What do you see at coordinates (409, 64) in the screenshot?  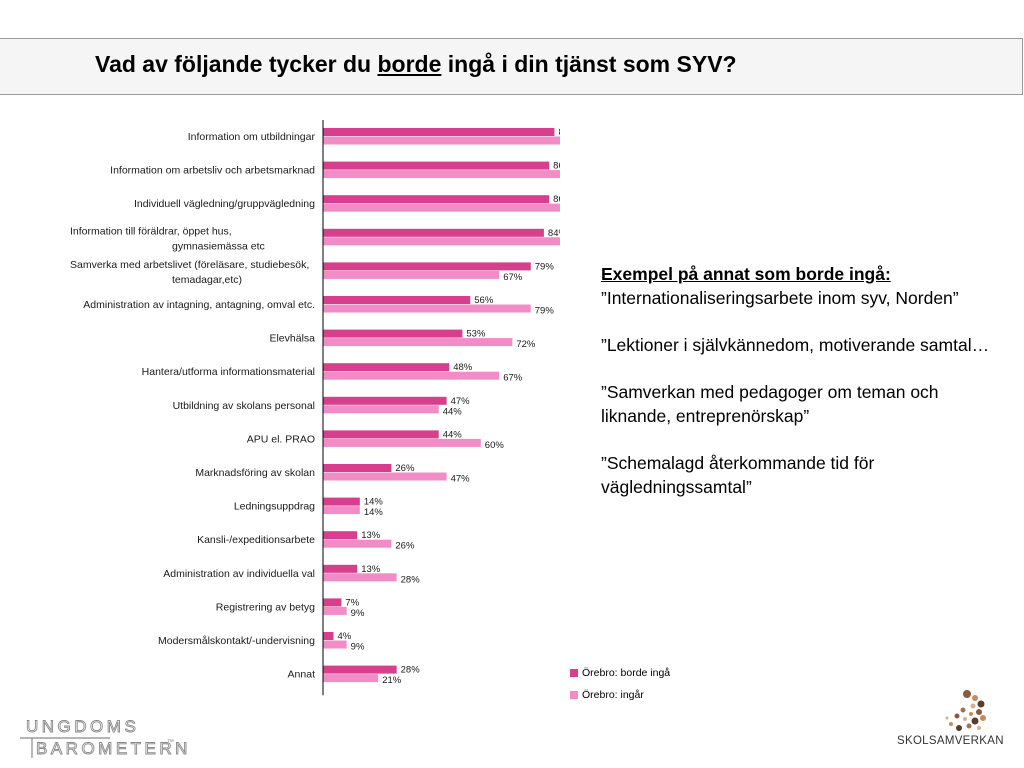 I see `title-text-underlined: borde` at bounding box center [409, 64].